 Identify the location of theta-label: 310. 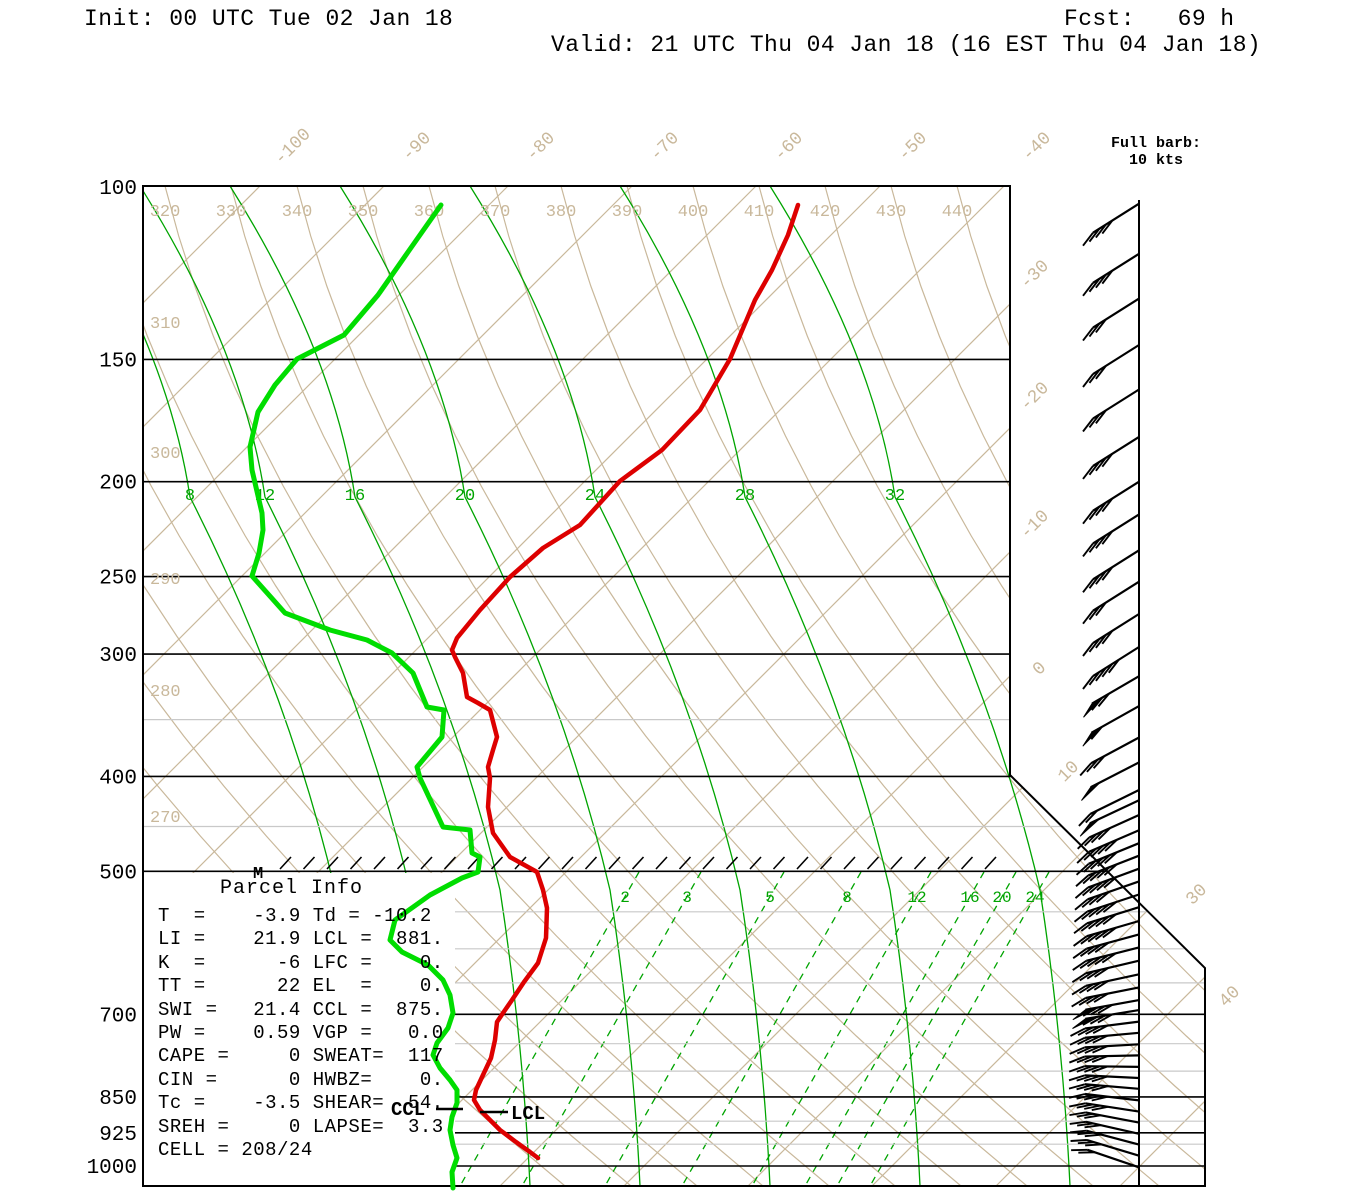
(165, 324).